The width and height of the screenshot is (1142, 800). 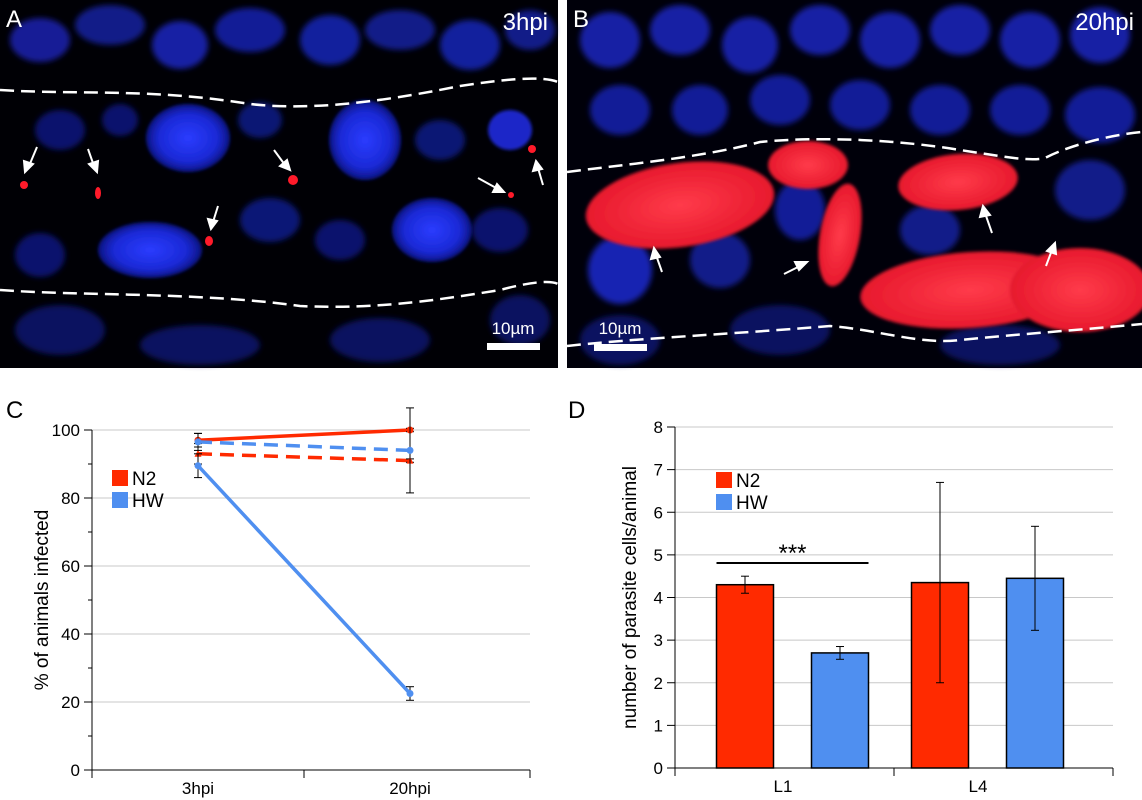 I want to click on series-line-n2-solid, so click(x=304, y=435).